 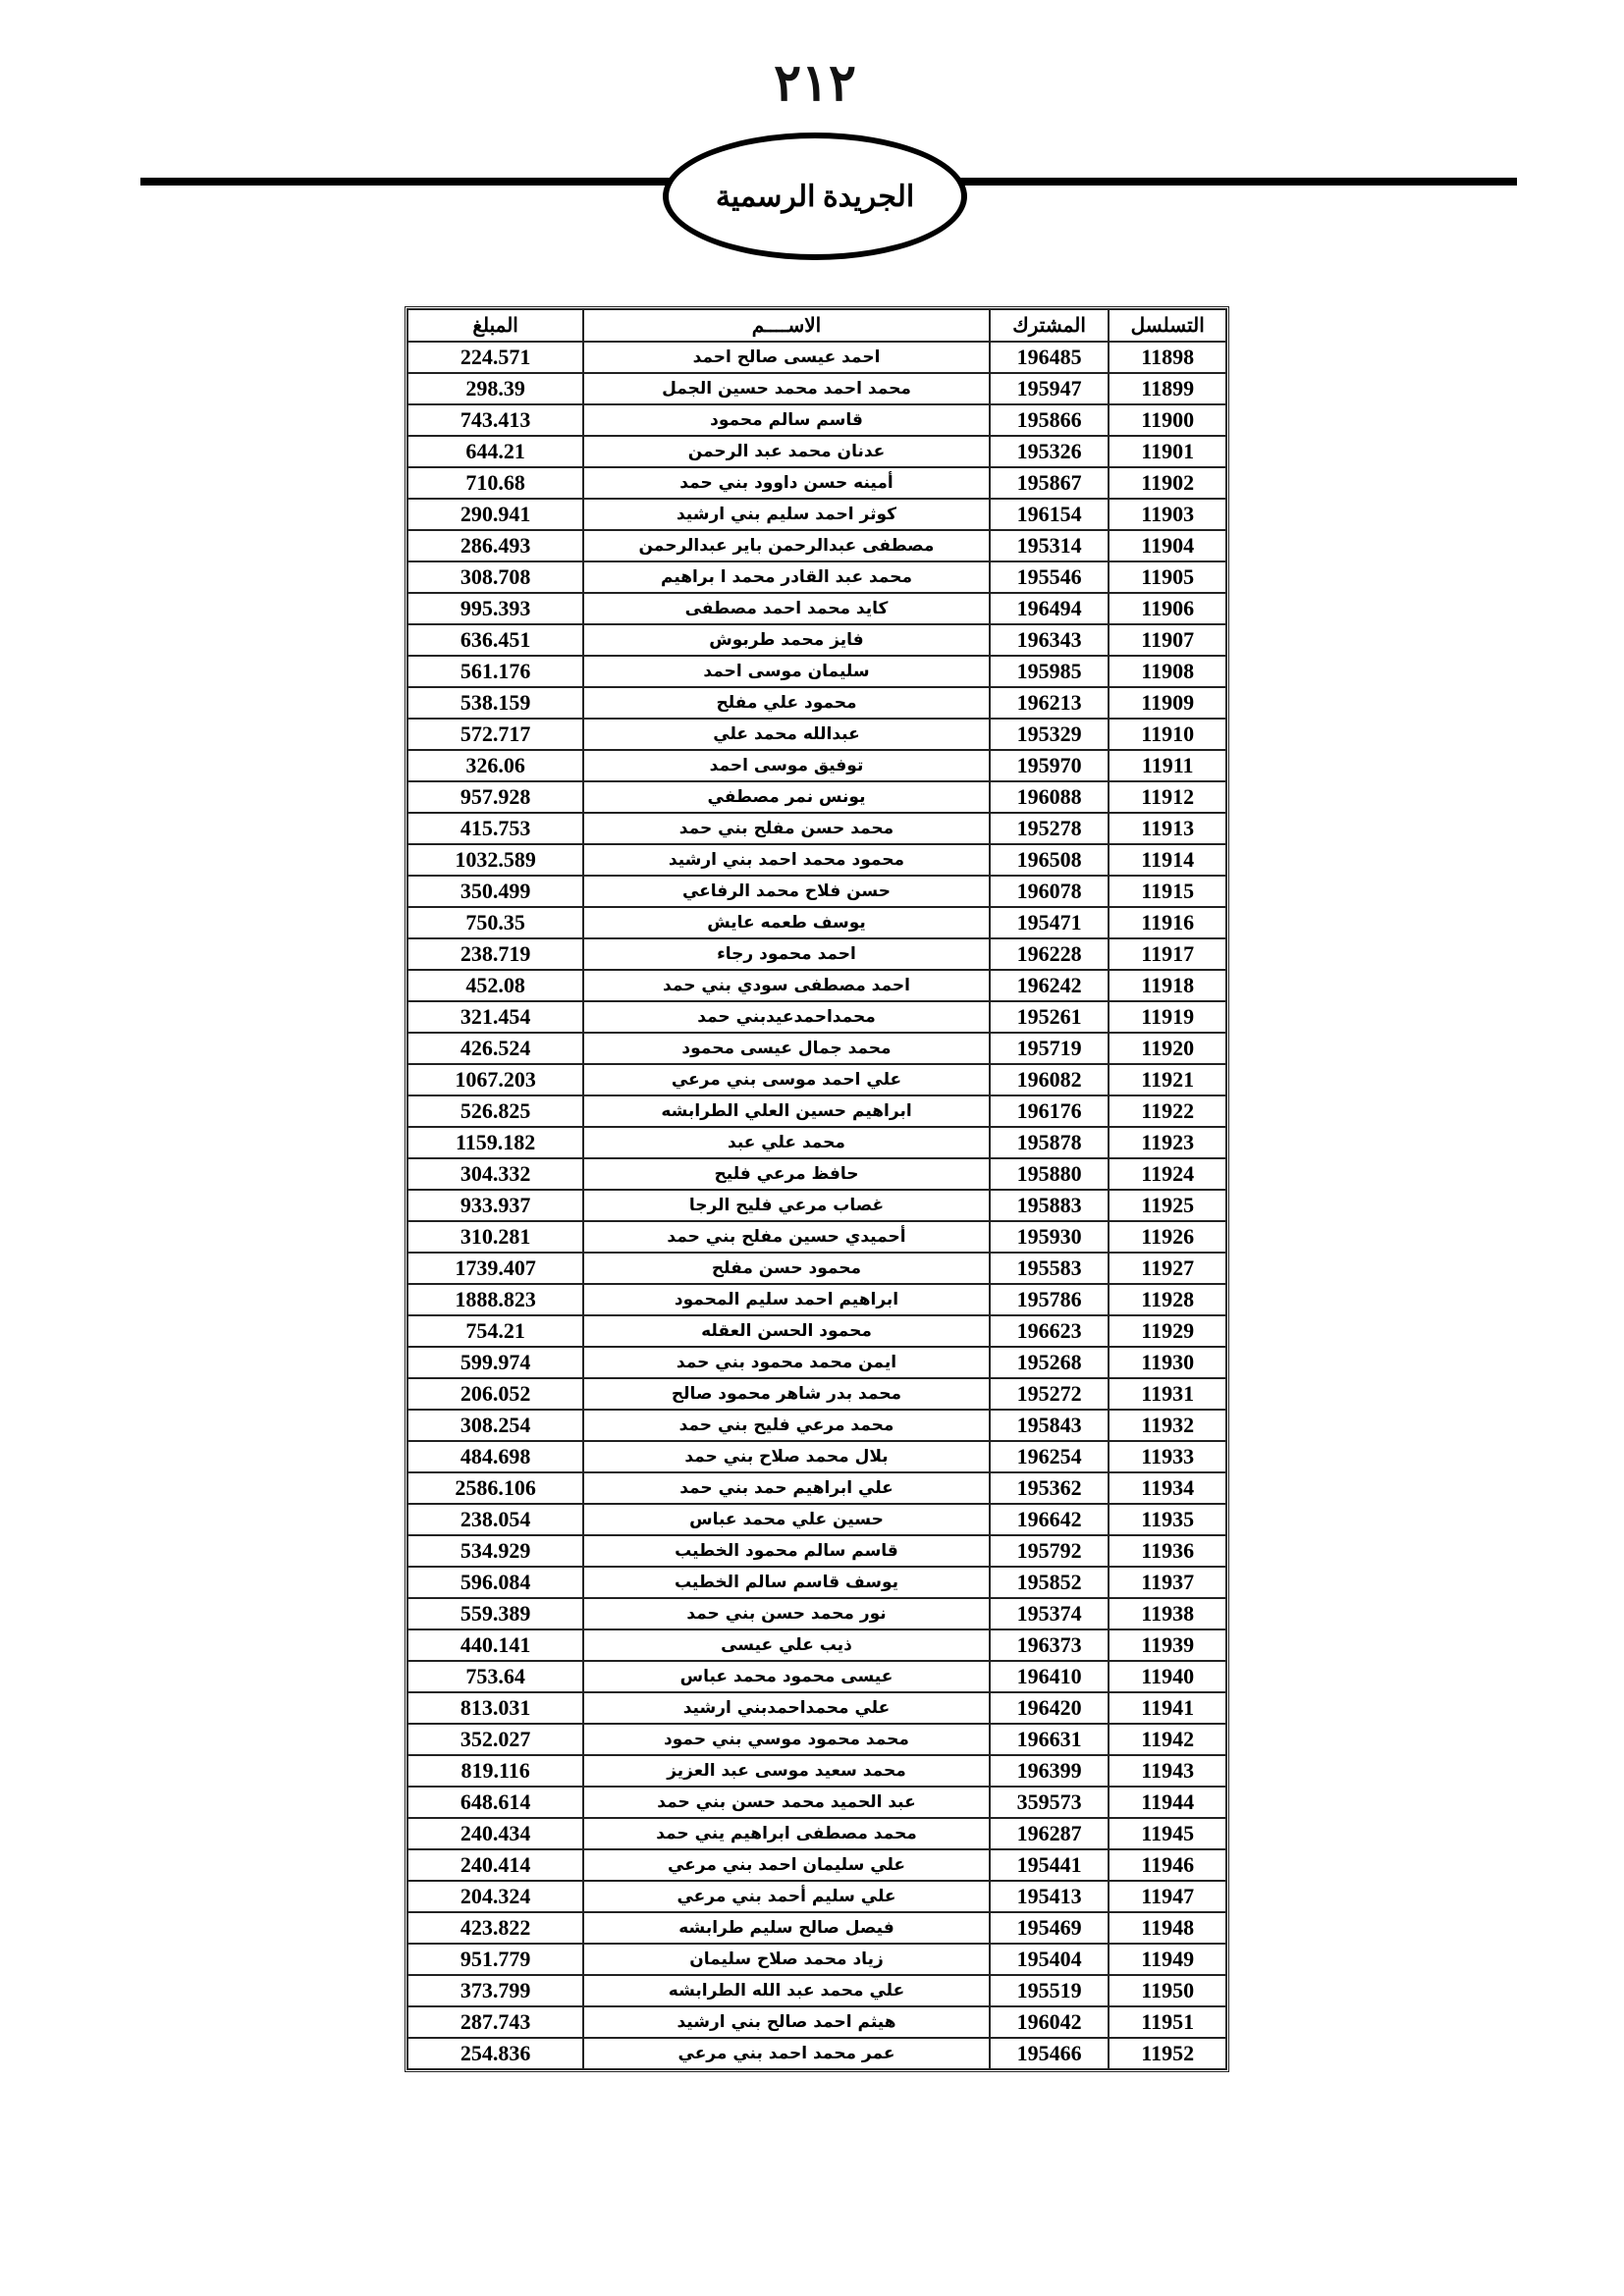 What do you see at coordinates (816, 640) in the screenshot?
I see `table-row: 11907 196343 فايز محمد طربوش 636.451` at bounding box center [816, 640].